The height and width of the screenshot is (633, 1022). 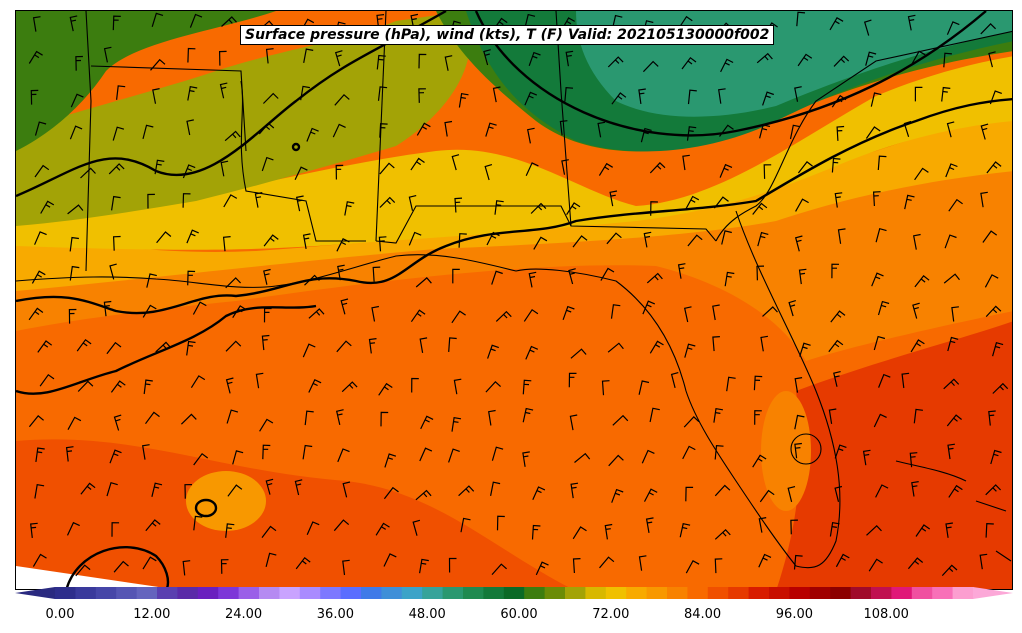 I want to click on temp-spot-orange, so click(x=786, y=451).